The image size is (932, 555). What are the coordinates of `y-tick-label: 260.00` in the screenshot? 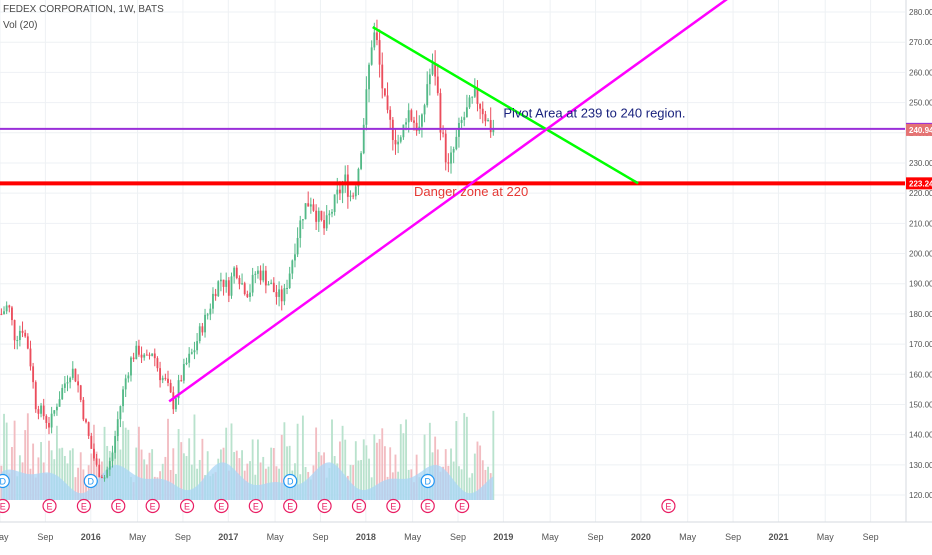 It's located at (920, 72).